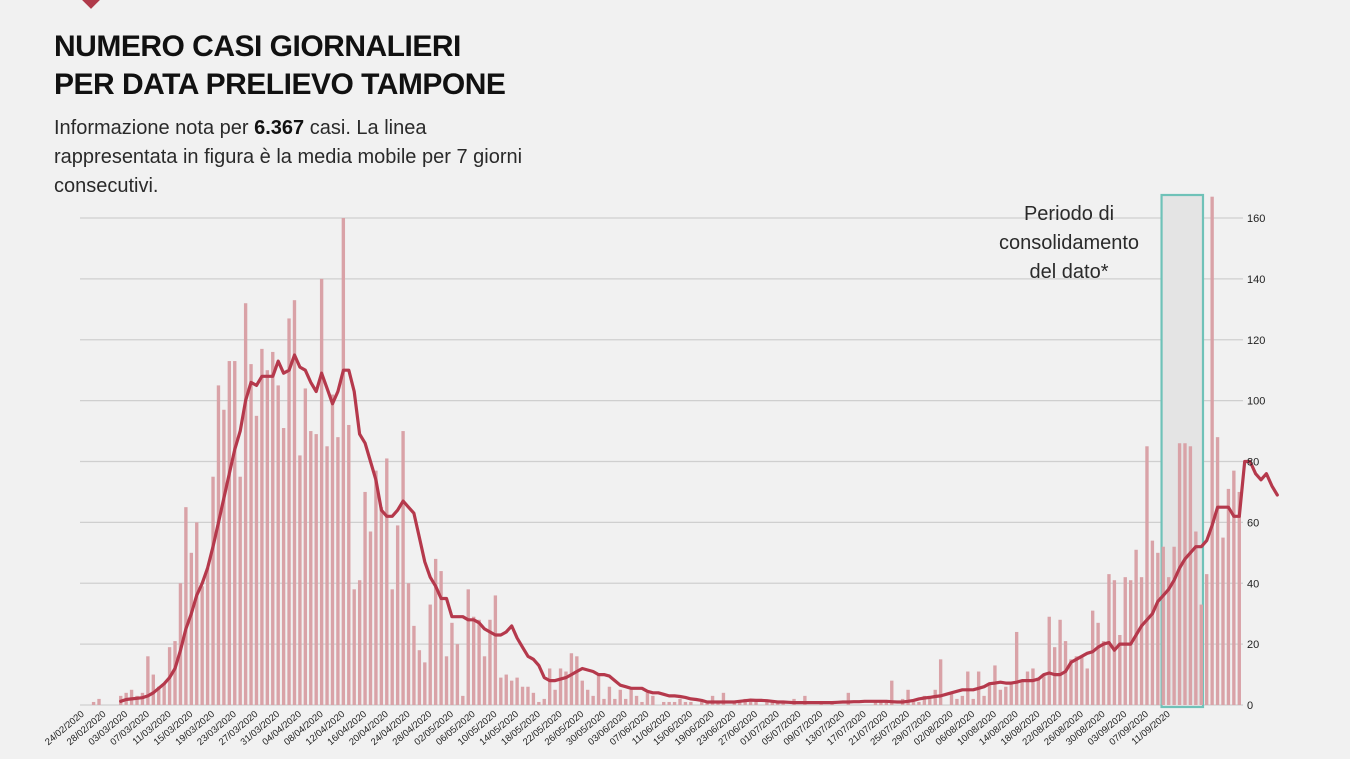 The height and width of the screenshot is (759, 1350). Describe the element at coordinates (1253, 645) in the screenshot. I see `y-tick-label: 20` at that location.